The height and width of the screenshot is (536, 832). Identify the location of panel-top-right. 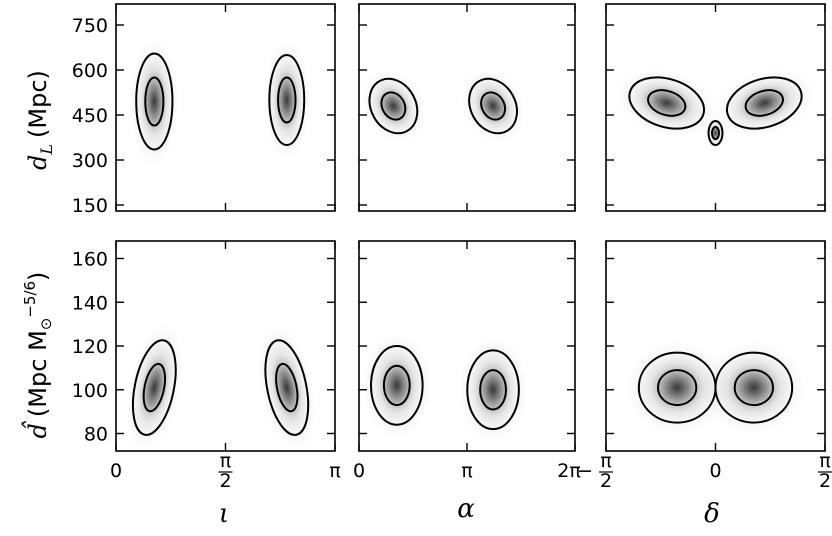
(715, 107).